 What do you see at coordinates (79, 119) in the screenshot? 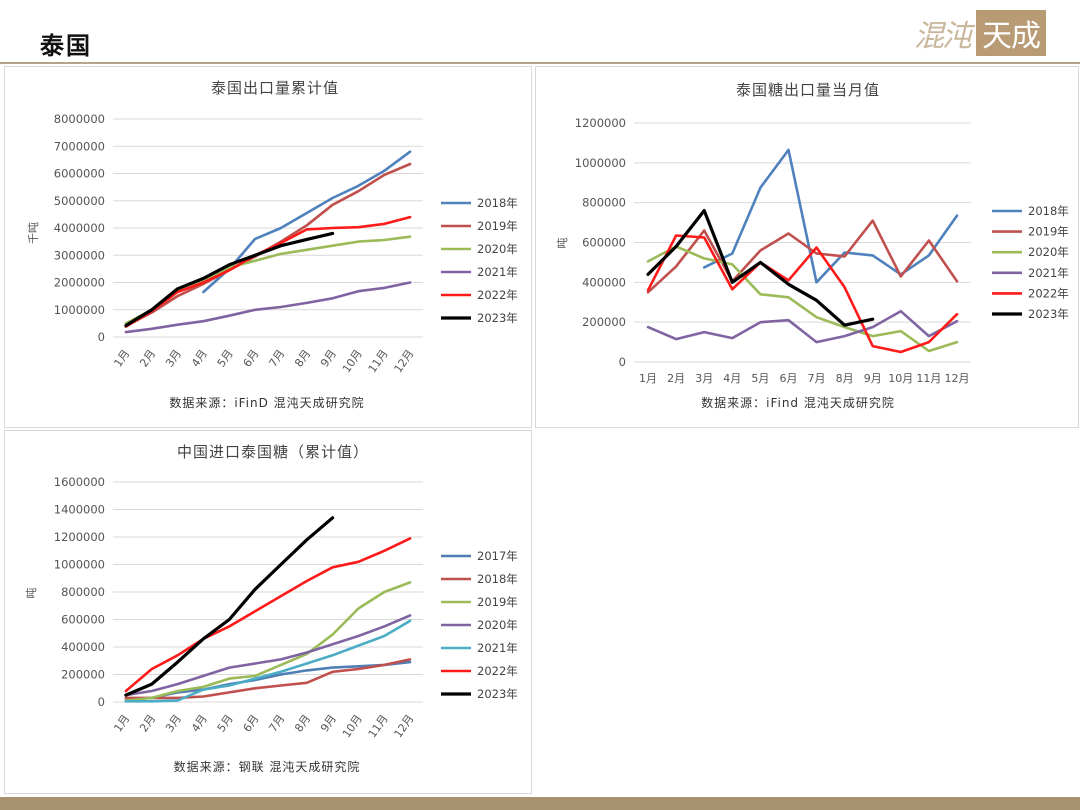
I see `y-tick-label: 8000000` at bounding box center [79, 119].